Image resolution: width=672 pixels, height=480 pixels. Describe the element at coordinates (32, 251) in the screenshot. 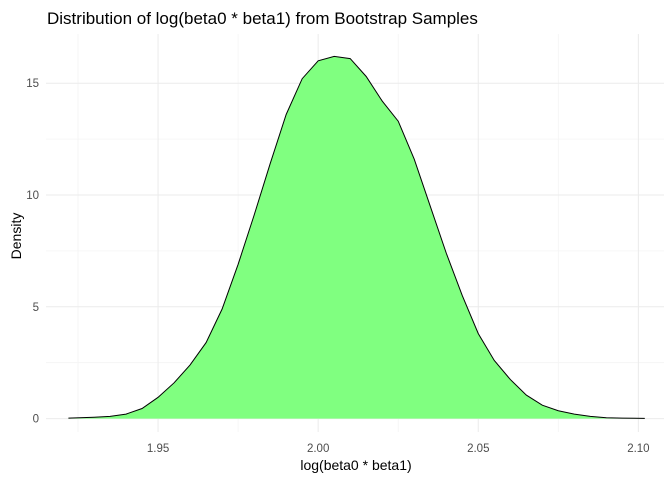

I see `y-axis-ticks: 0 5 10 15` at that location.